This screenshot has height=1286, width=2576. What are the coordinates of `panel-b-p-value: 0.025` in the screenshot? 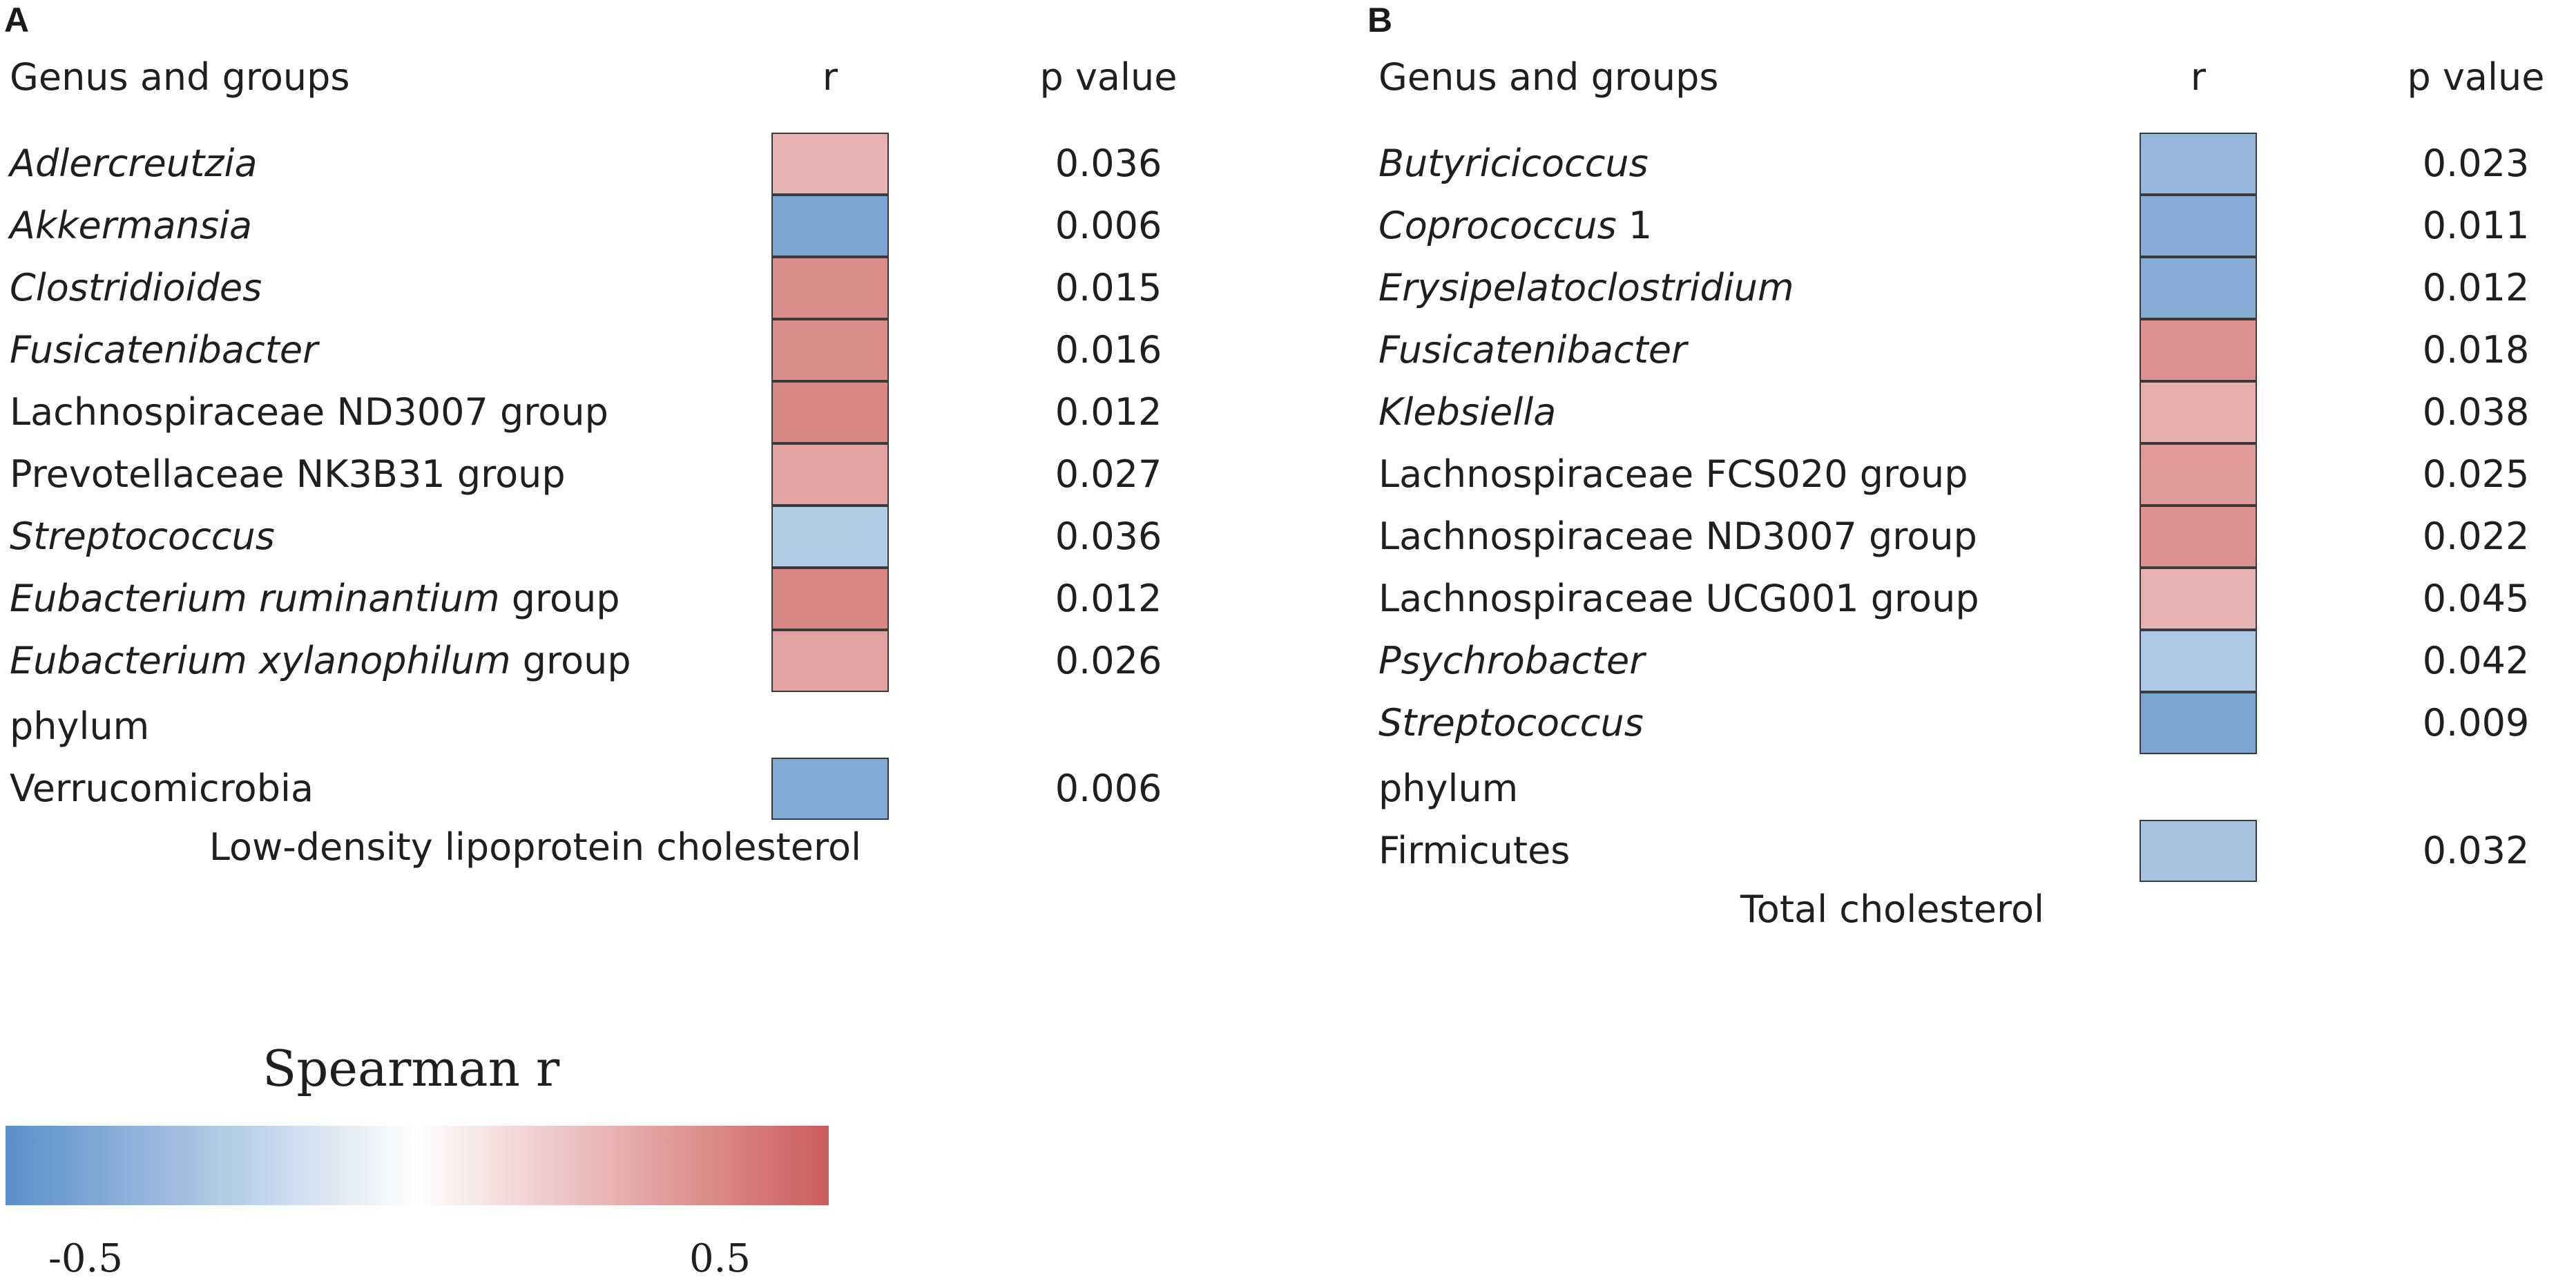 It's located at (2476, 474).